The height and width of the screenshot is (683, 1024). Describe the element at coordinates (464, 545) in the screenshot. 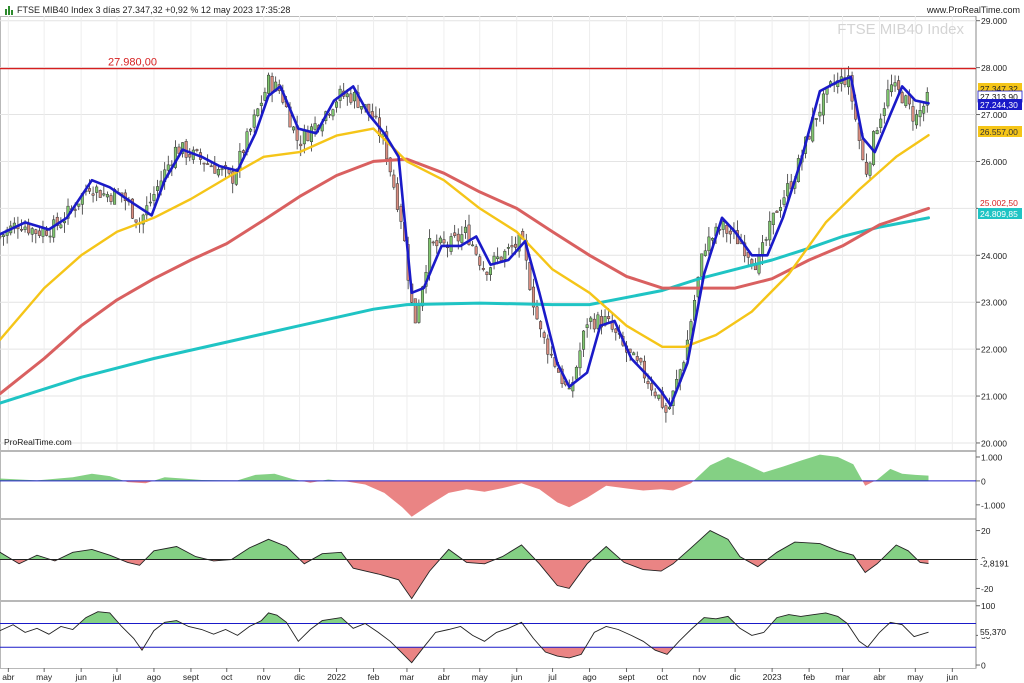

I see `osc2-positive-area` at that location.